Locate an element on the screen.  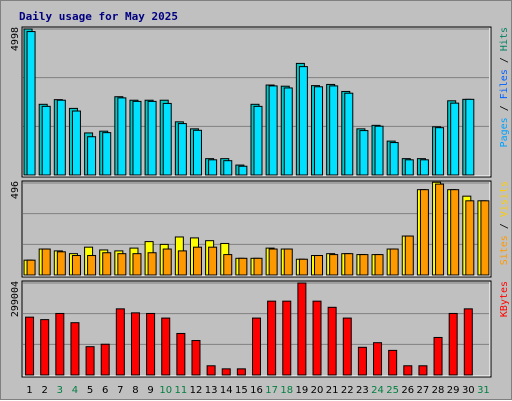
day-label-7: 7 is located at coordinates (120, 390).